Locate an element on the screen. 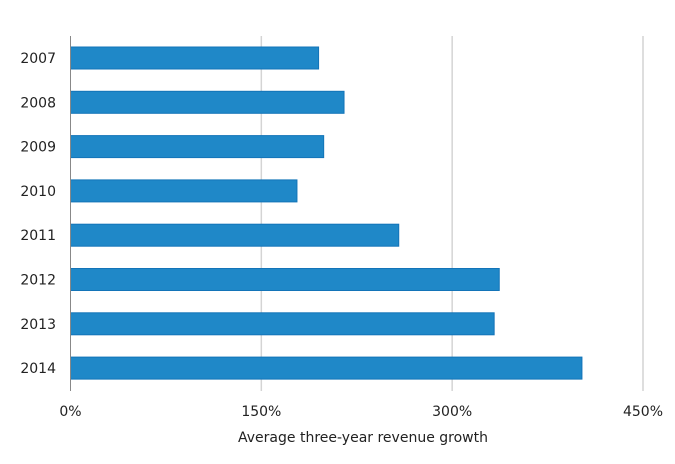  bar-2013 is located at coordinates (282, 324).